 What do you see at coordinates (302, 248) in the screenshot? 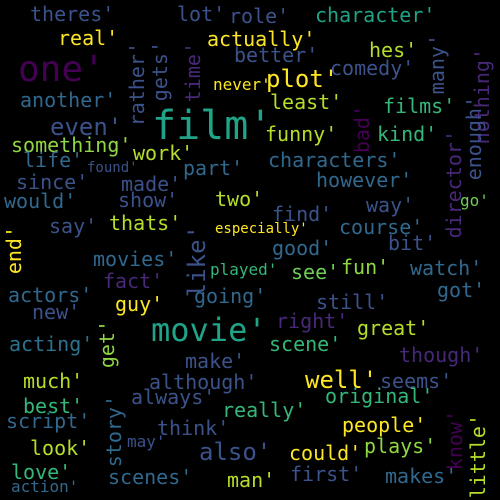
I see `word-good: good'` at bounding box center [302, 248].